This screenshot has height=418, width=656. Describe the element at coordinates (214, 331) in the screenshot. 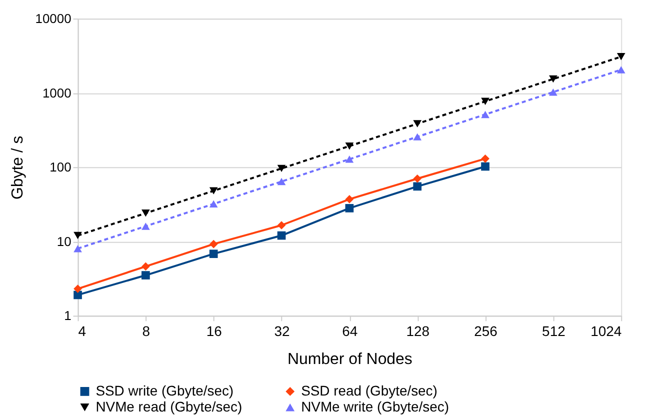

I see `x-tick-label: 16` at that location.